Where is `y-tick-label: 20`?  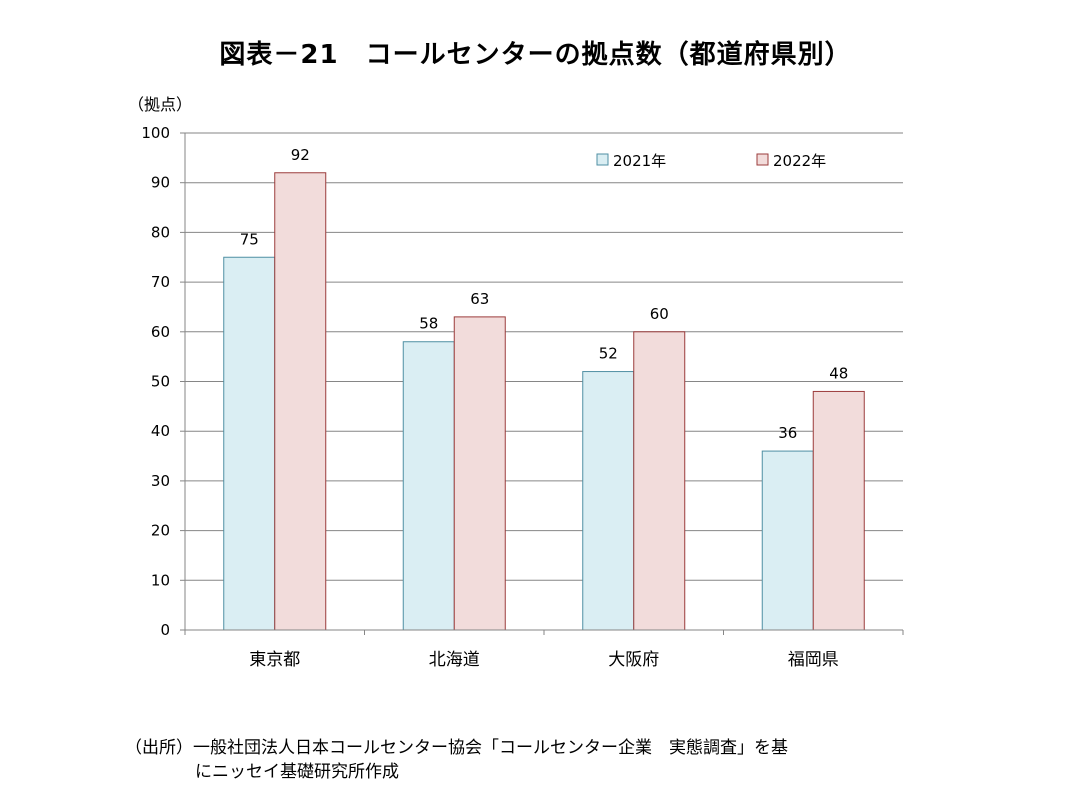 y-tick-label: 20 is located at coordinates (160, 531).